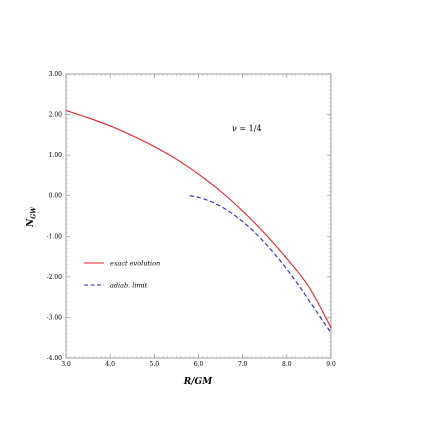  Describe the element at coordinates (243, 364) in the screenshot. I see `x-tick-label: 7.0` at that location.